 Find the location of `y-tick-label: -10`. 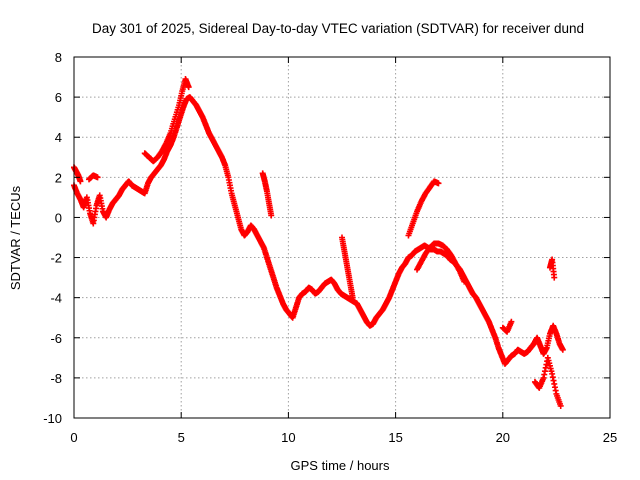

y-tick-label: -10 is located at coordinates (52, 418).